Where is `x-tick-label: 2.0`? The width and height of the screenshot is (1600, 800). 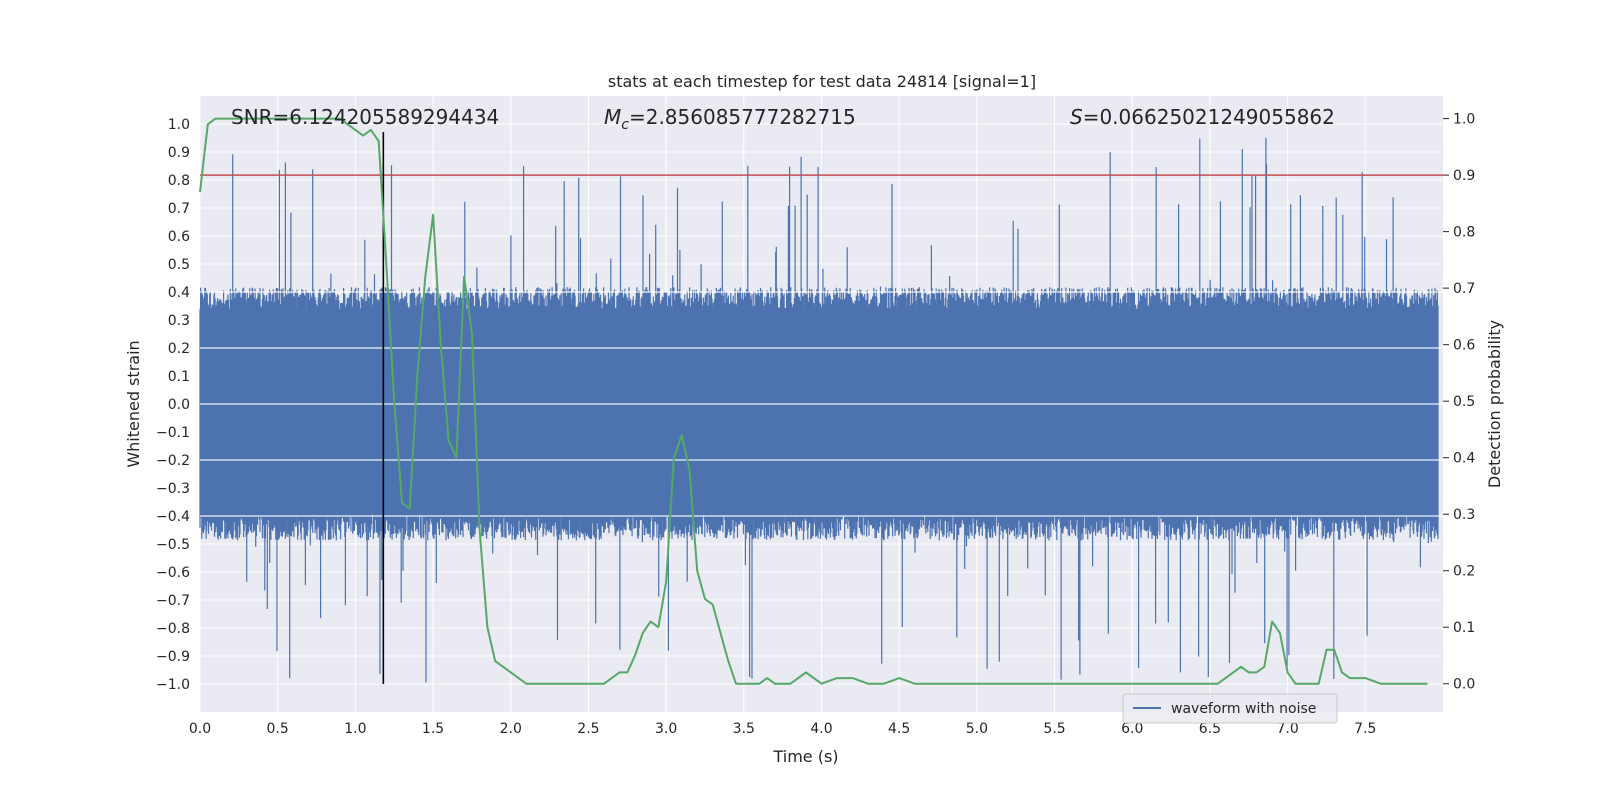
x-tick-label: 2.0 is located at coordinates (511, 729).